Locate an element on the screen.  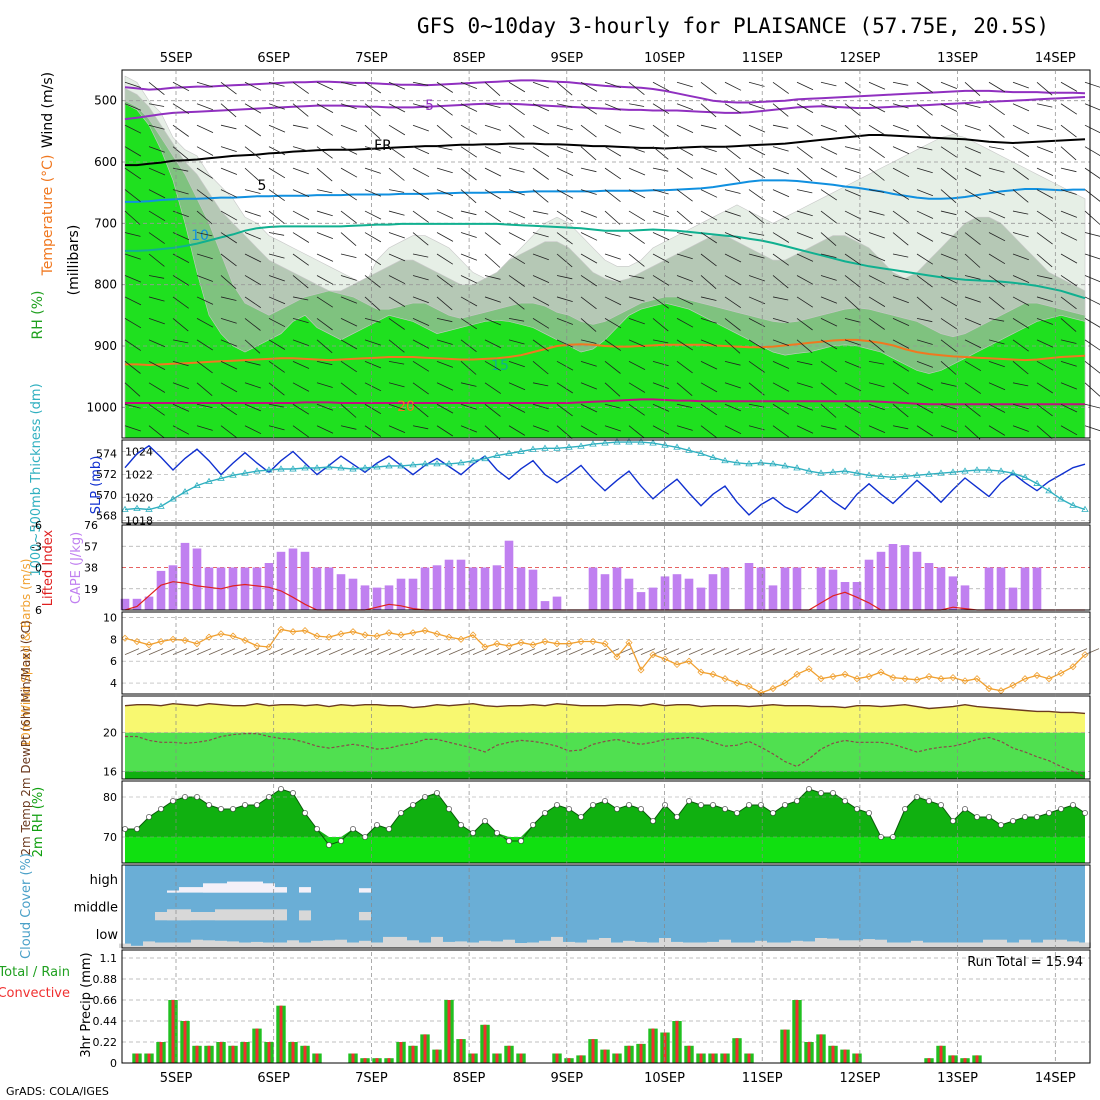
date-label-bottom: 13SEP is located at coordinates (957, 1078).